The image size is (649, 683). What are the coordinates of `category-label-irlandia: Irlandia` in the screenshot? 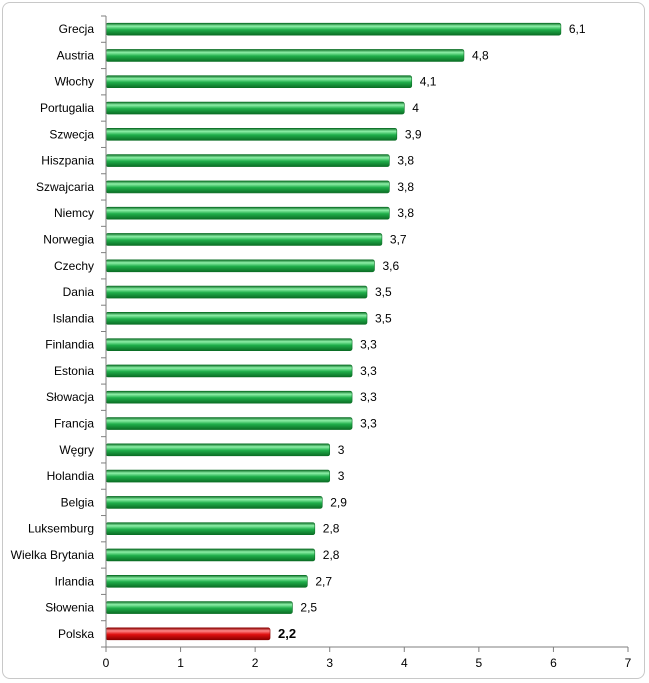 It's located at (75, 581).